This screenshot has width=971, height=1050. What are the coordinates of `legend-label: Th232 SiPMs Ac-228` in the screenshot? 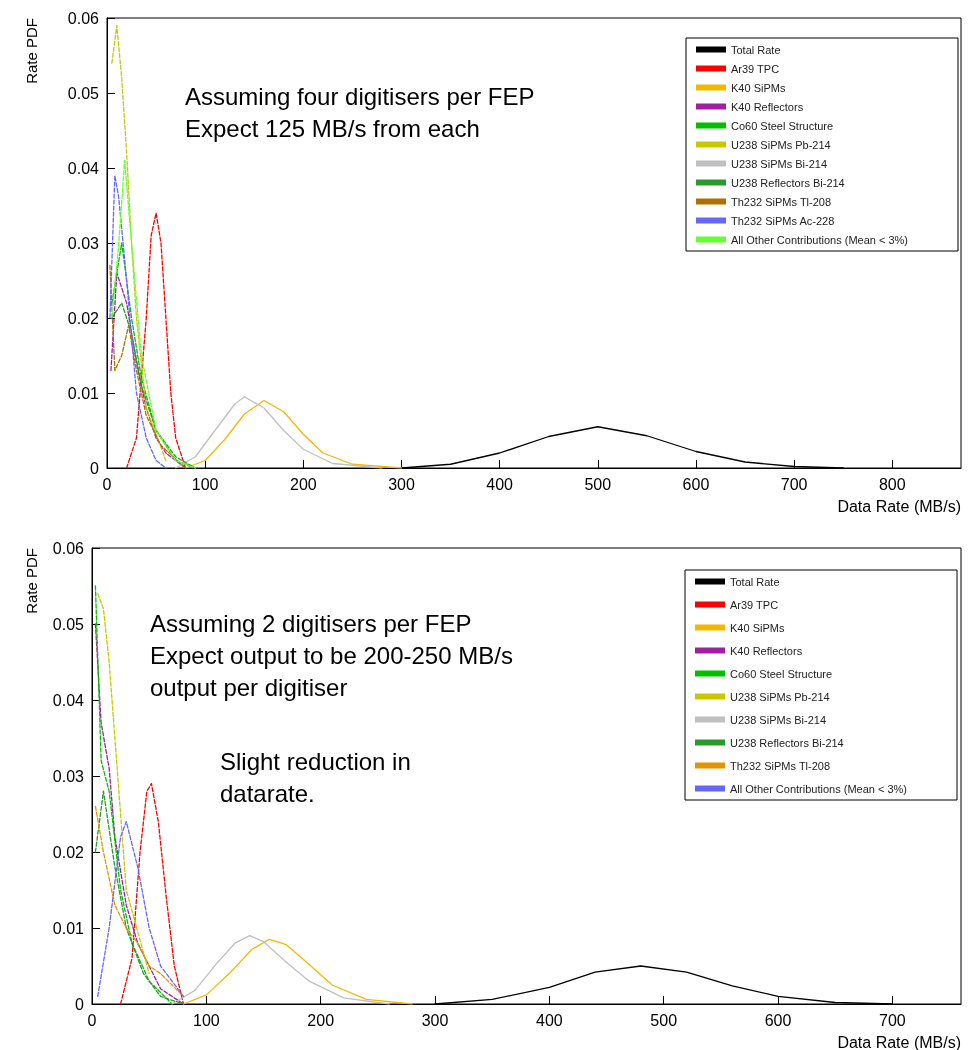 It's located at (783, 220).